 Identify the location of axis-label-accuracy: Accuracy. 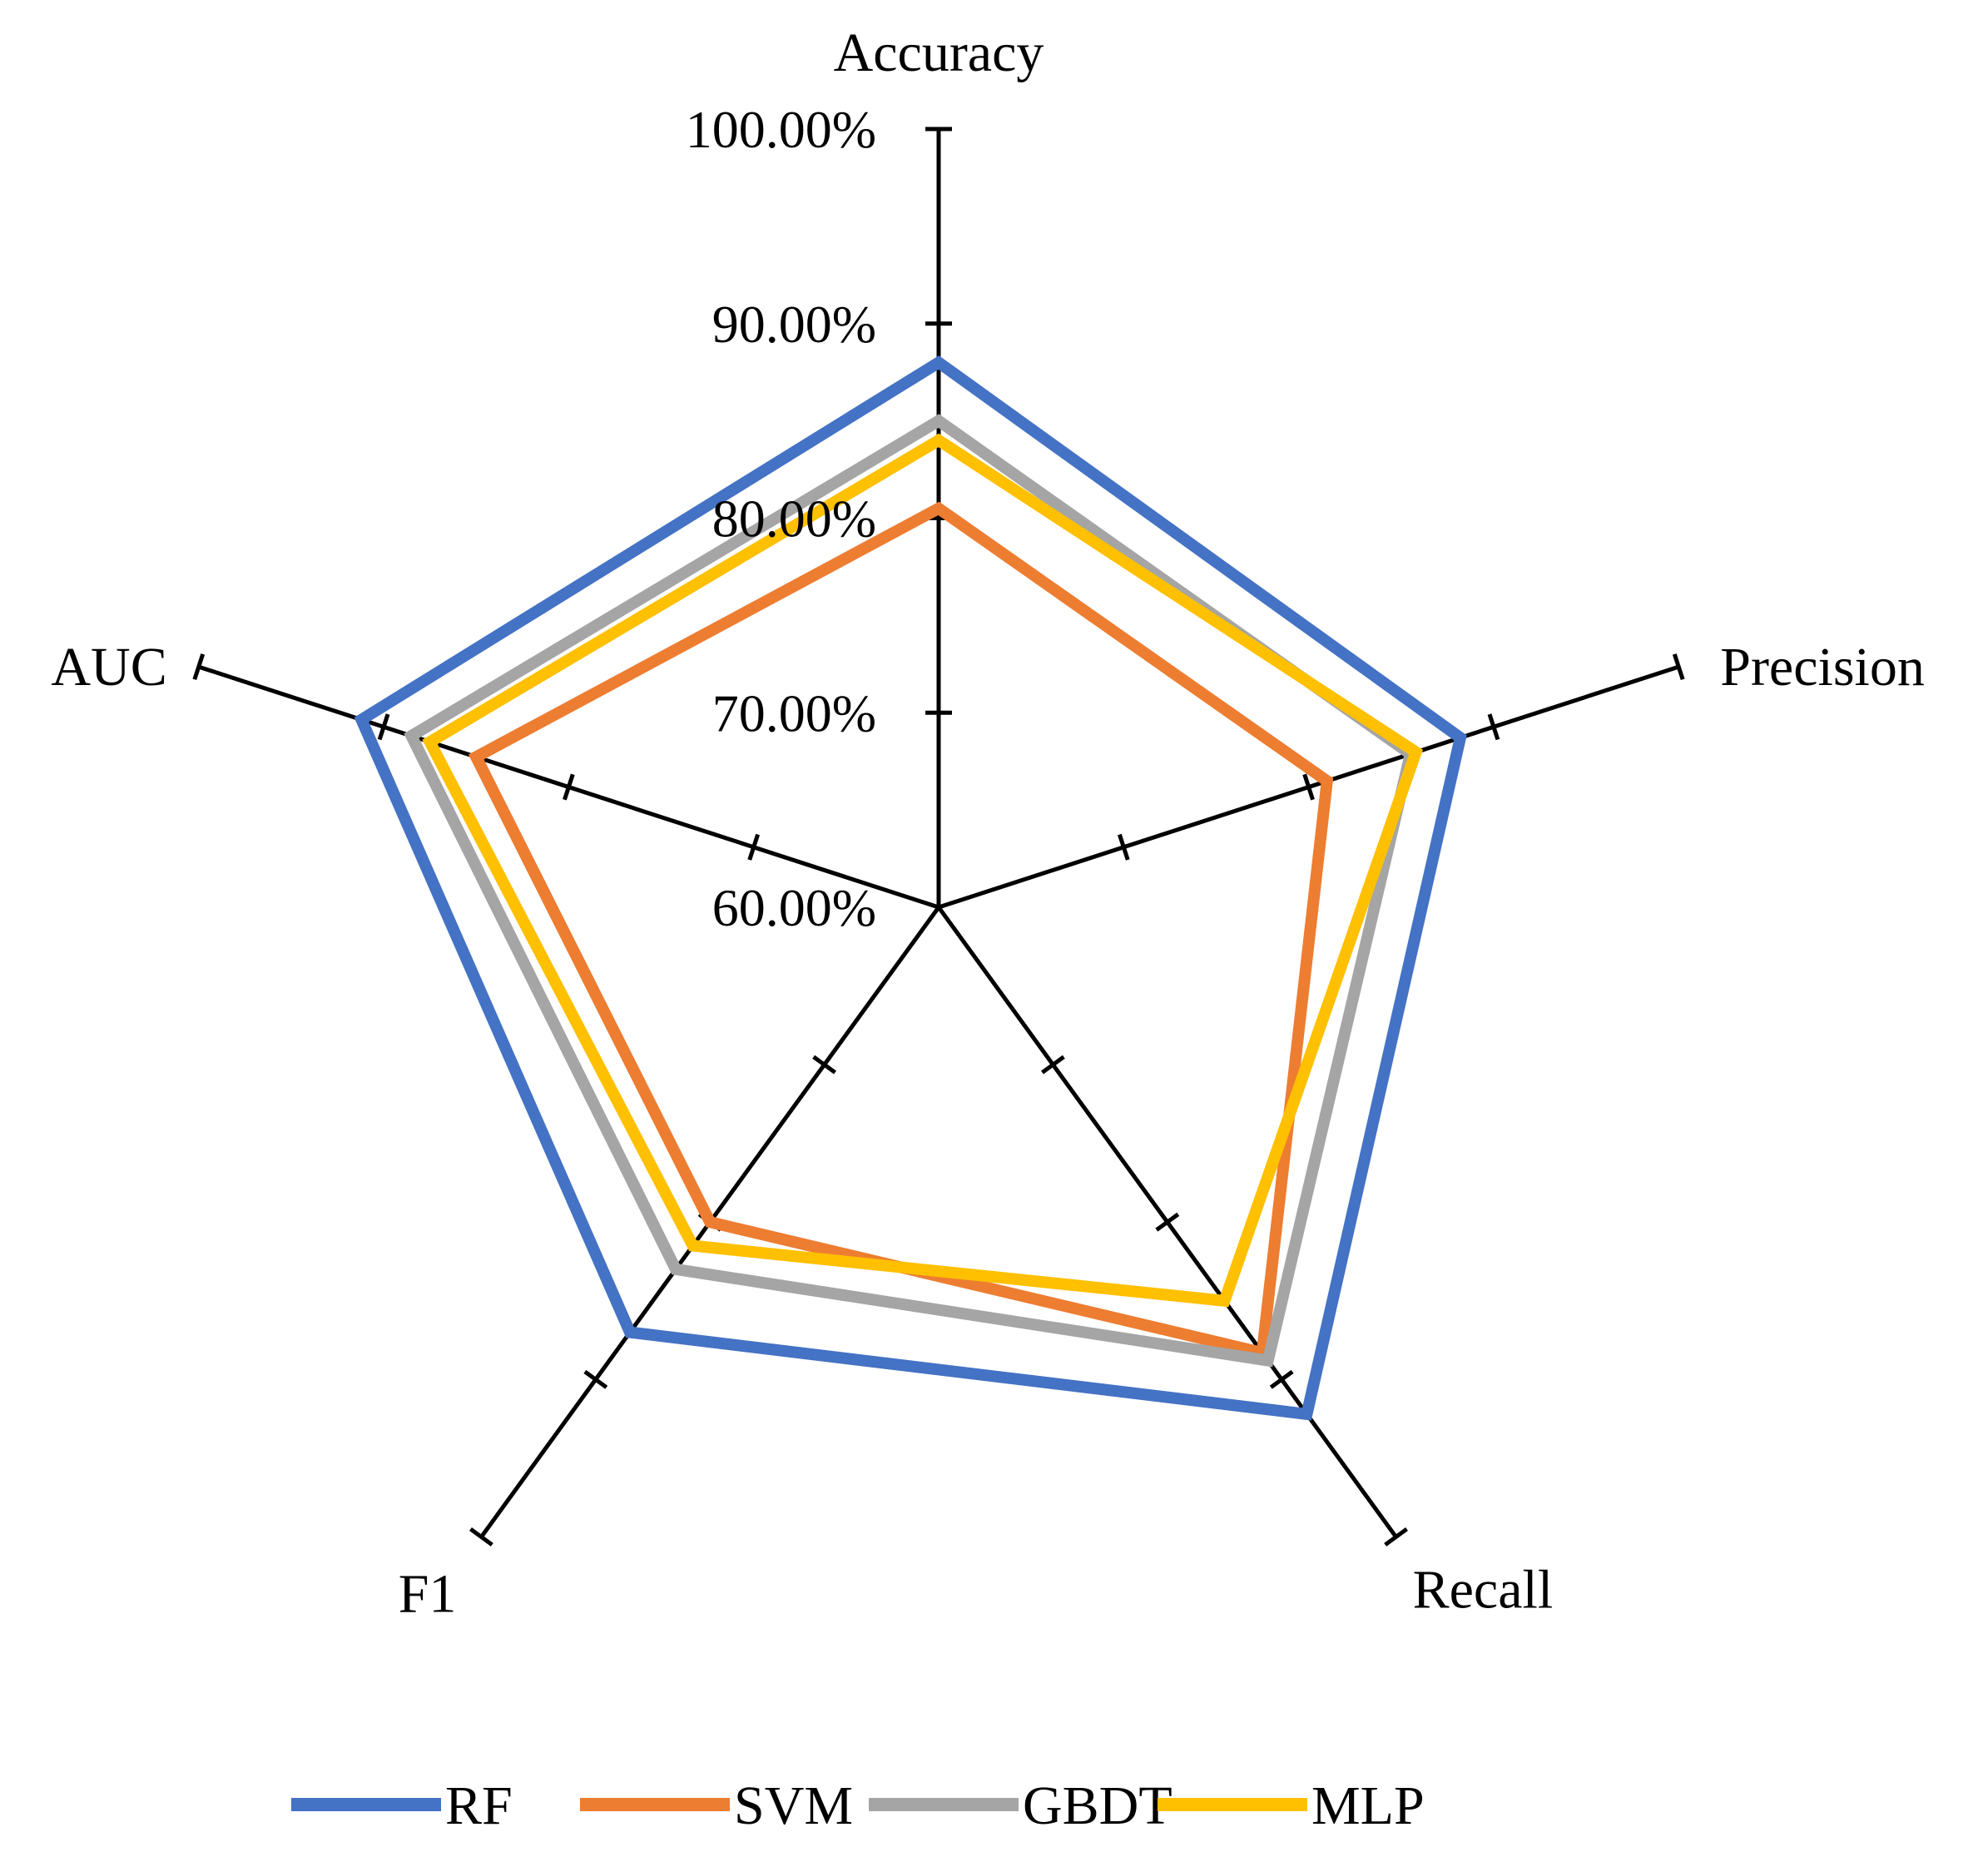
(939, 52).